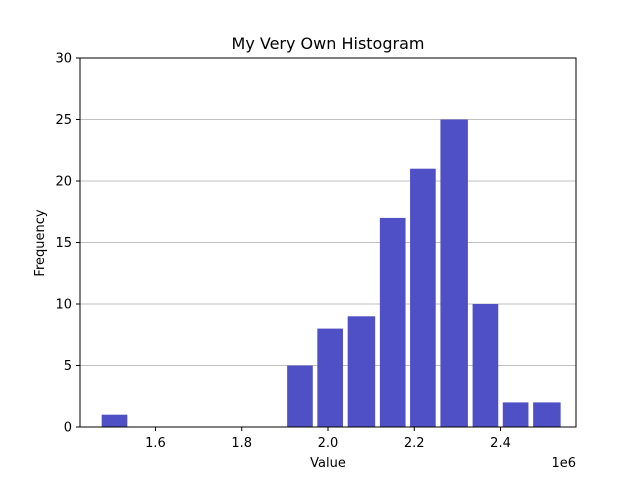 The height and width of the screenshot is (484, 640). Describe the element at coordinates (40, 242) in the screenshot. I see `y-axis-label: Frequency` at that location.